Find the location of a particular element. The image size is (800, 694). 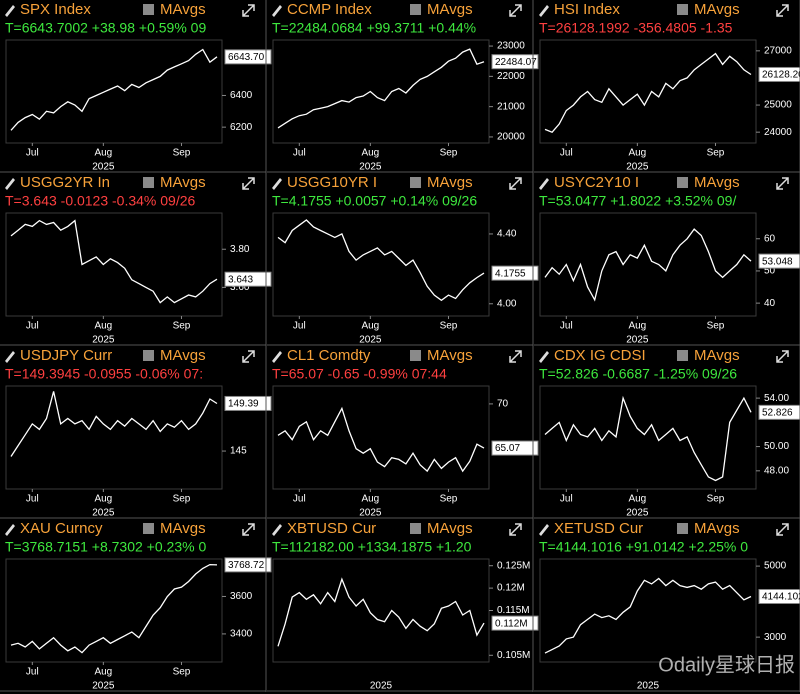

y-tick-label: 50.00 is located at coordinates (776, 446).